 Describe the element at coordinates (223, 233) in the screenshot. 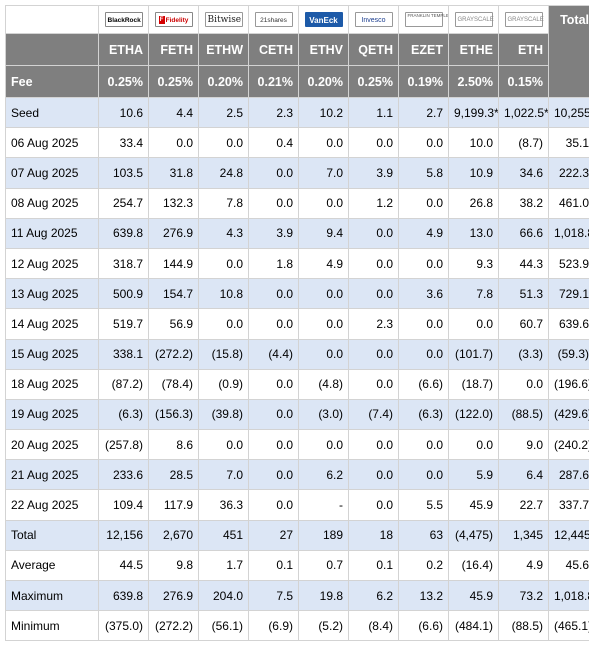

I see `flow-value-cell: 4.3` at that location.